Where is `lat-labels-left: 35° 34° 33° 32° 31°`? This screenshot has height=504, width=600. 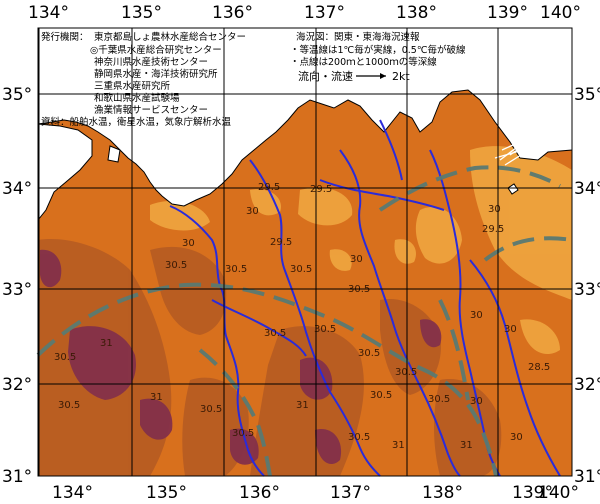
lat-labels-left: 35° 34° 33° 32° 31° is located at coordinates (17, 286).